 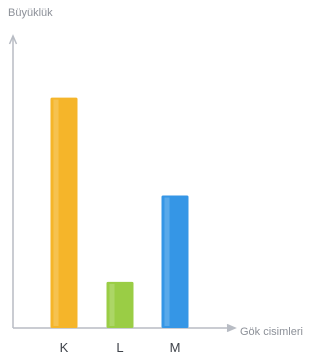 I want to click on x-tick-label-m: M, so click(x=175, y=347).